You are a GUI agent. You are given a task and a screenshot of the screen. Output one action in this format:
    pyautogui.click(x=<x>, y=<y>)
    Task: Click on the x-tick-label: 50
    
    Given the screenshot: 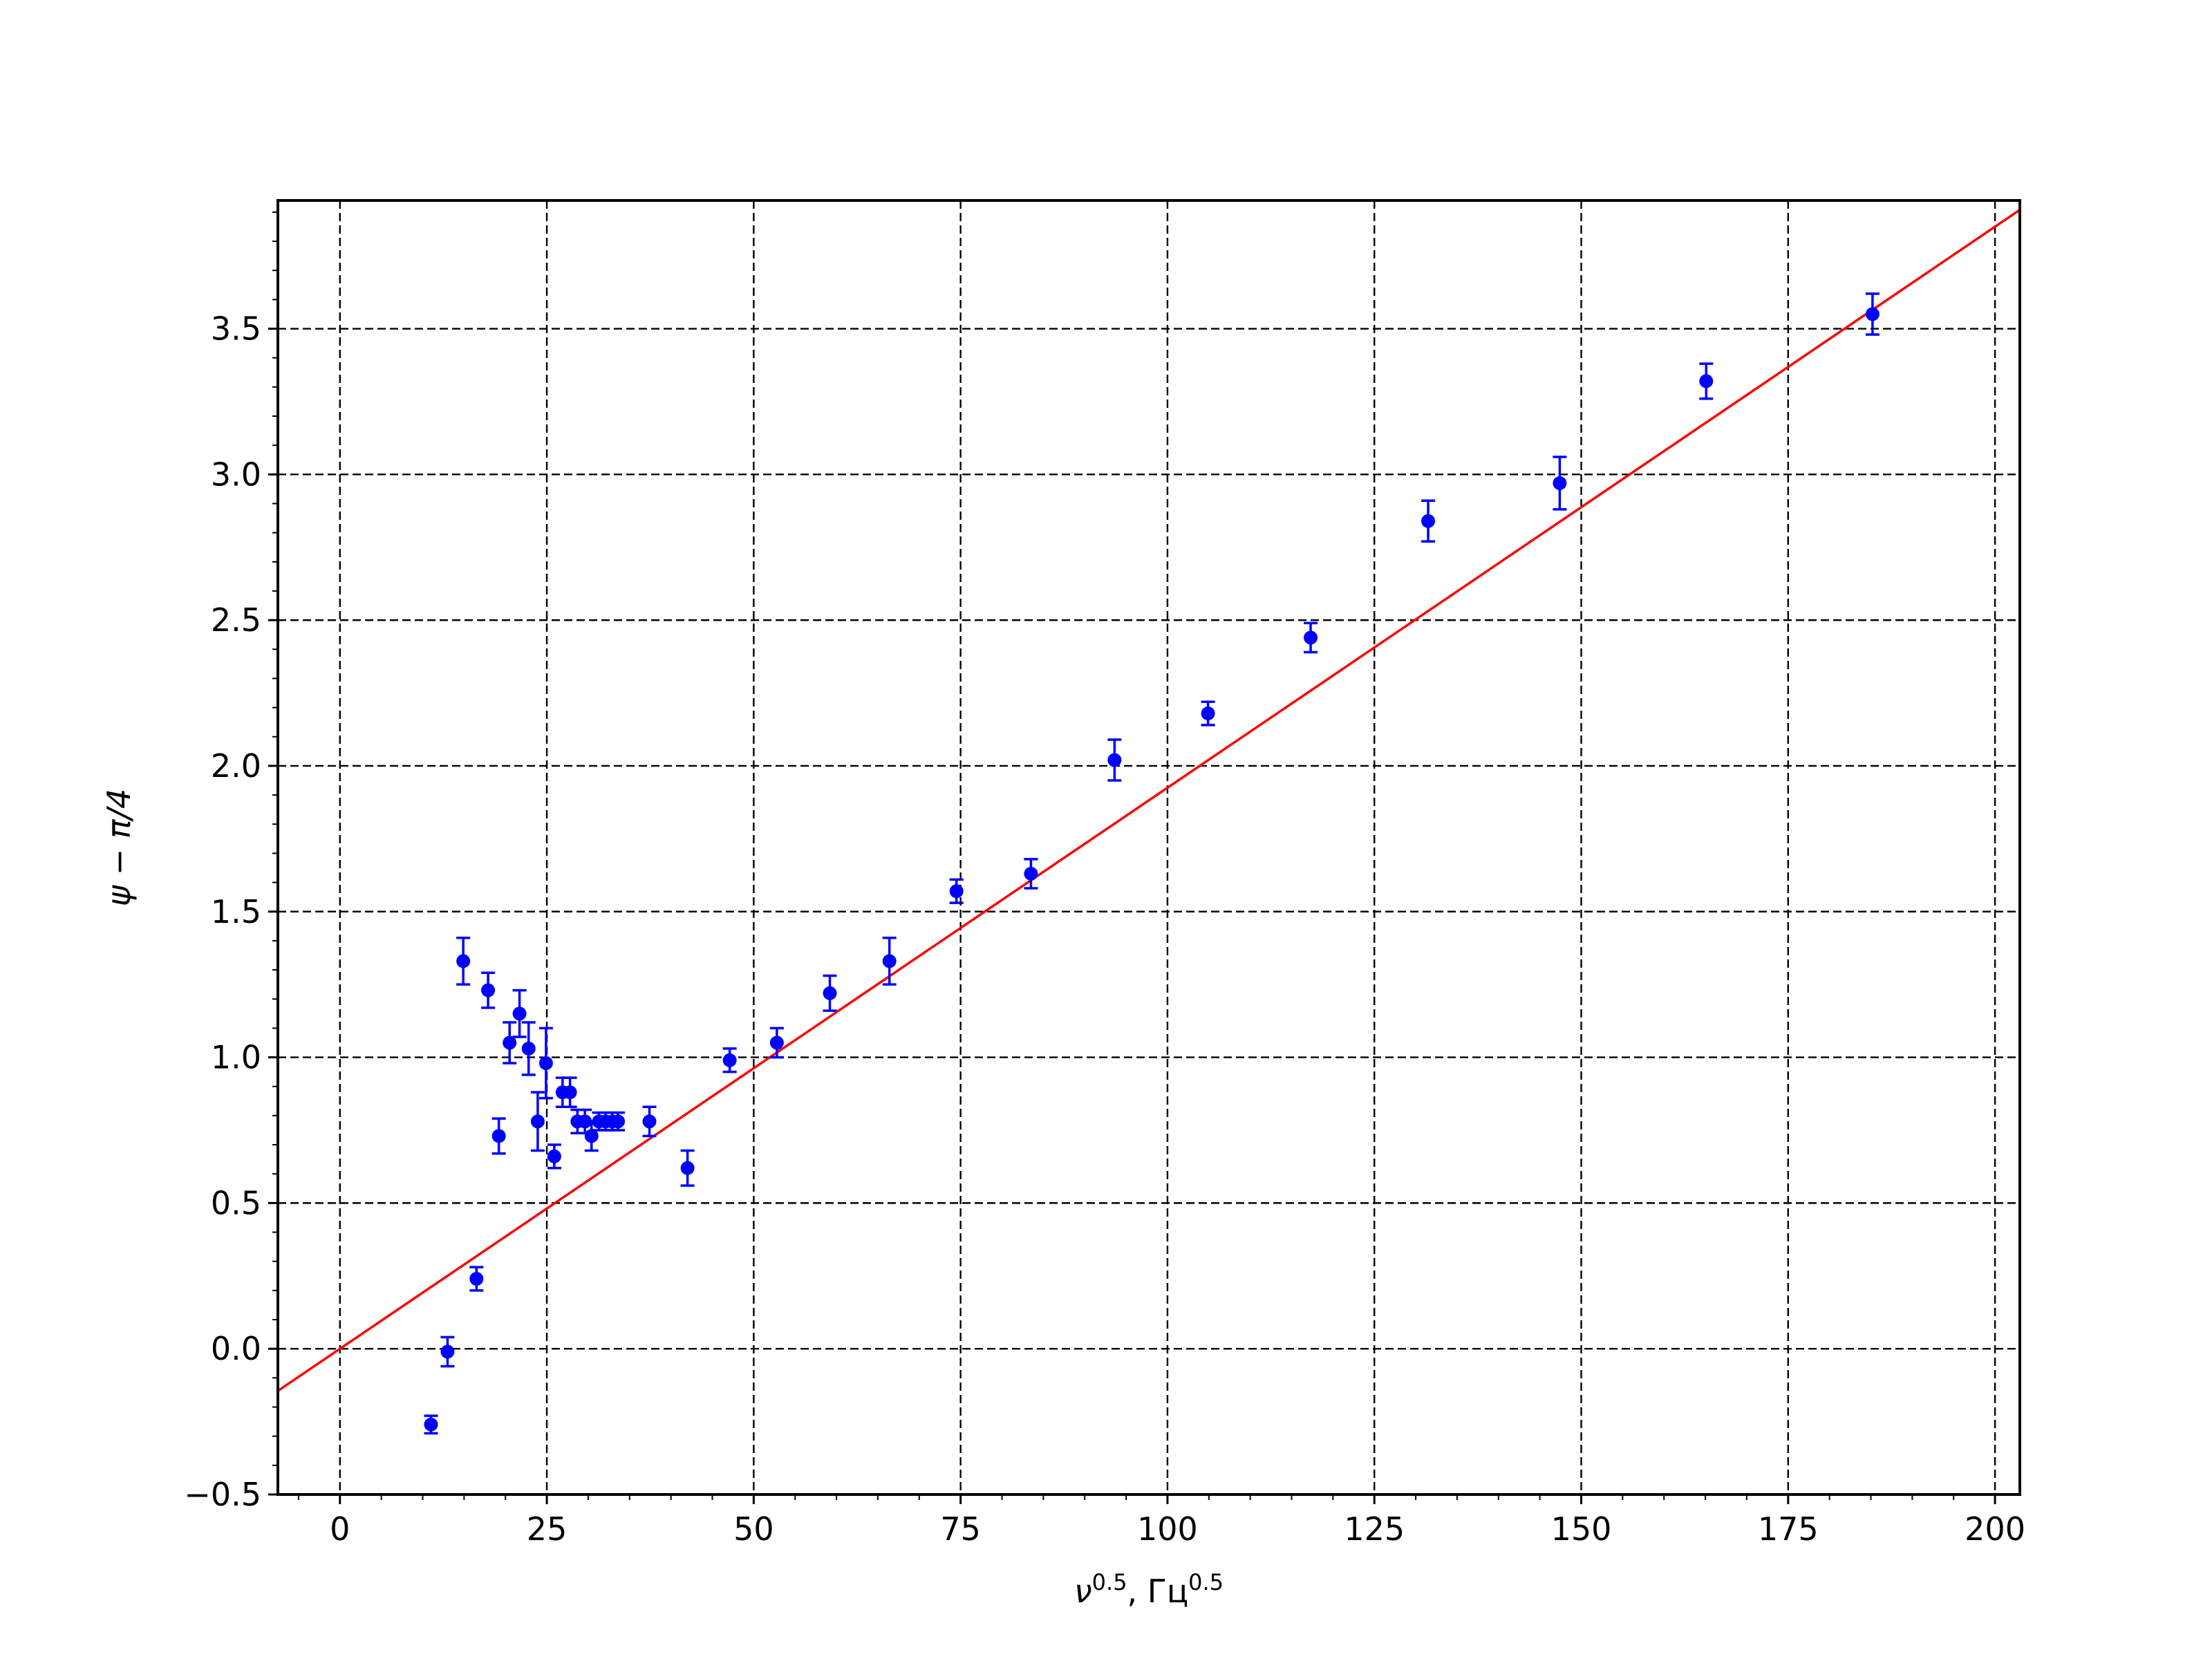 What is the action you would take?
    pyautogui.click(x=753, y=1529)
    